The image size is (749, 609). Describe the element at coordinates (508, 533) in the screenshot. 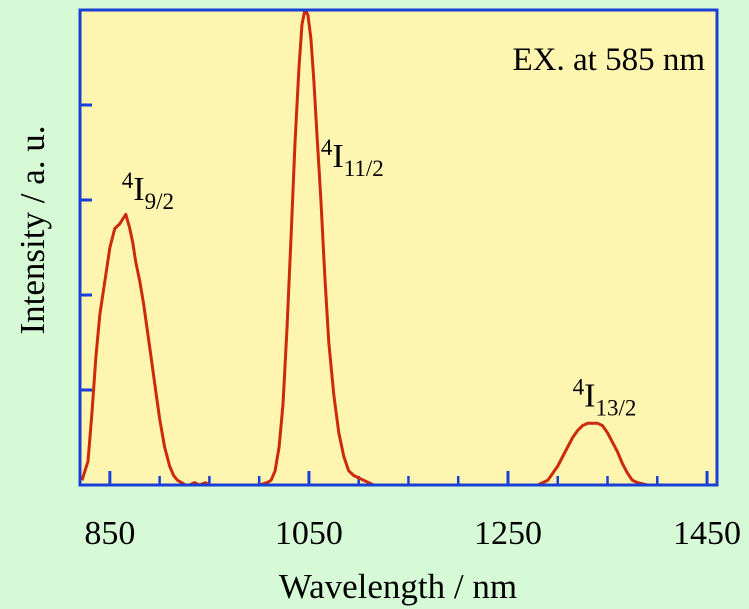

I see `x-tick-label-2: 1250` at that location.